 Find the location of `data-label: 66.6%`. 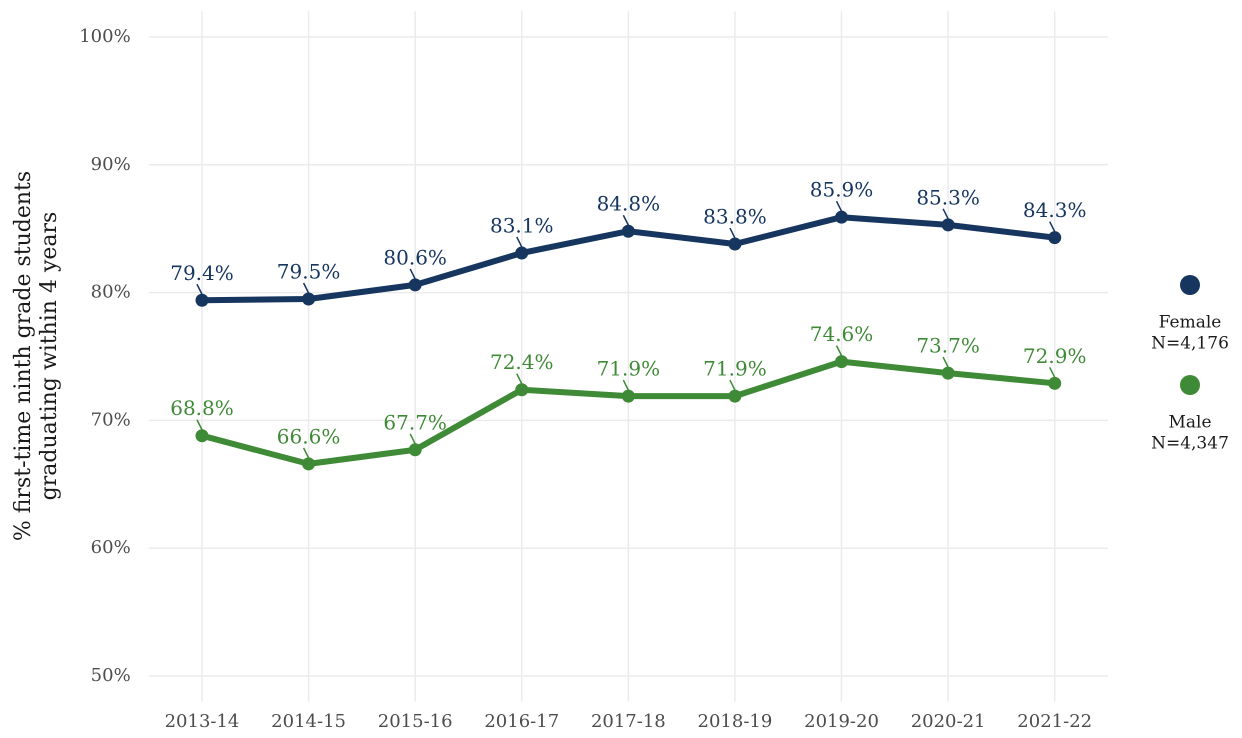

data-label: 66.6% is located at coordinates (309, 436).